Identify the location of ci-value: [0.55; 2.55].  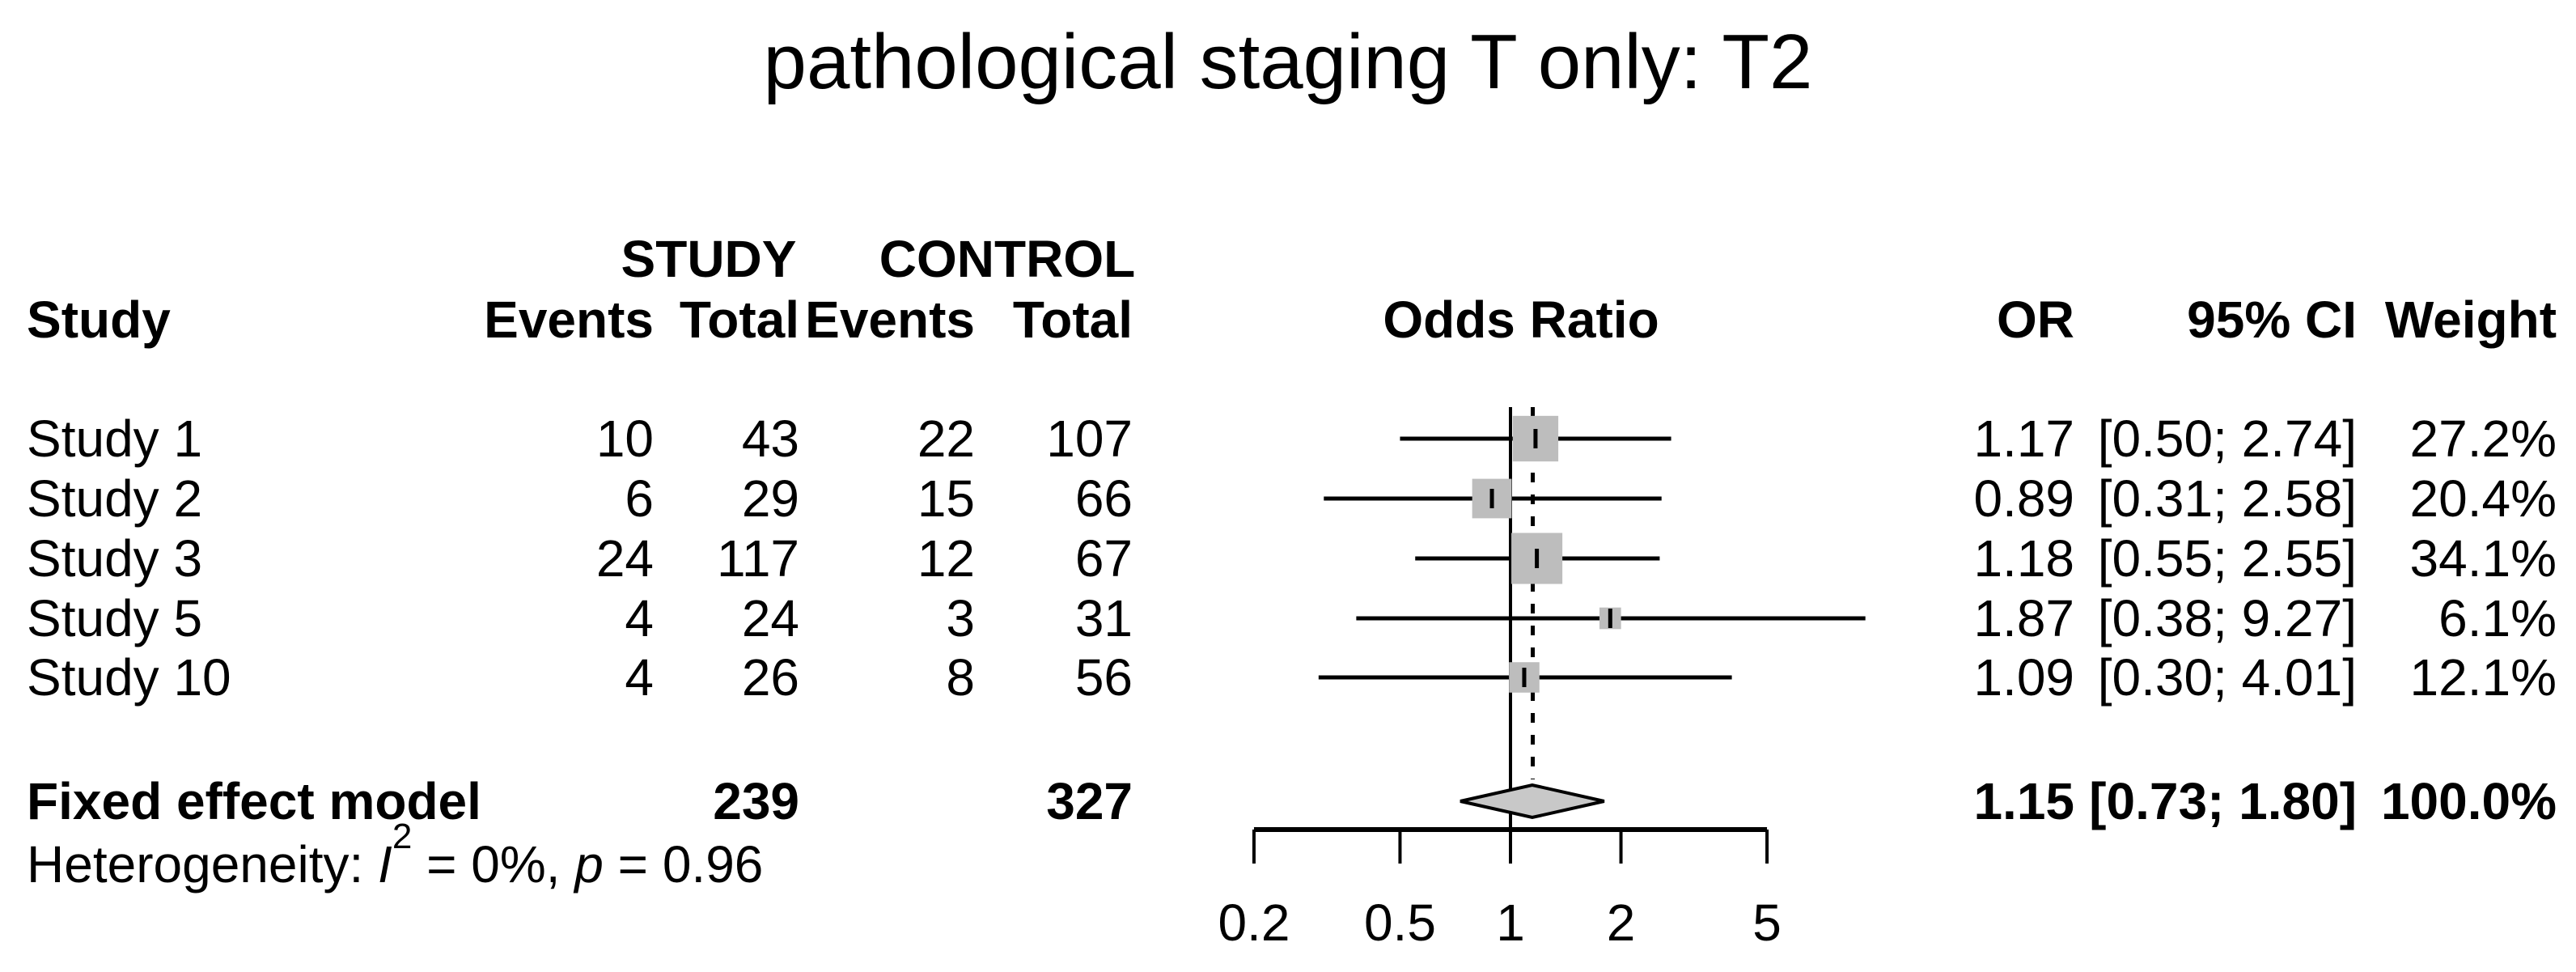
(2227, 558).